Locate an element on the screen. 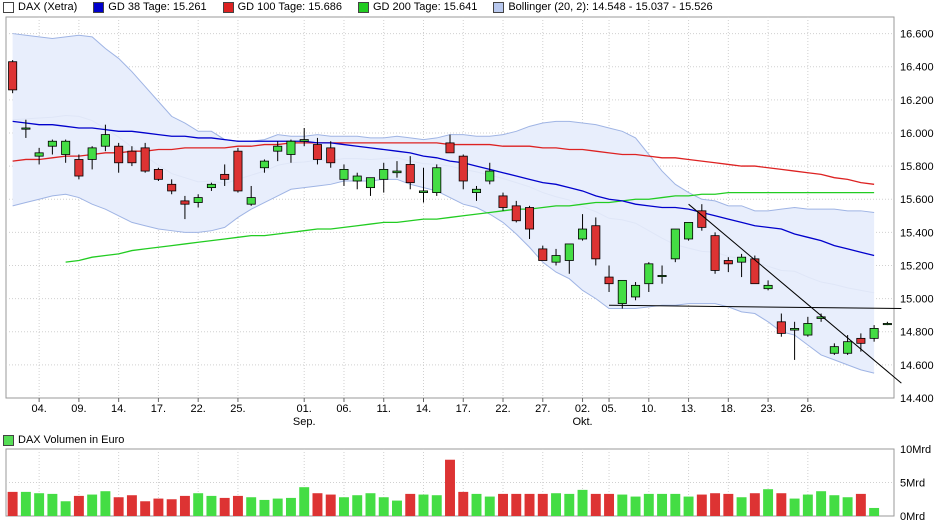  x-tick-label: 06. is located at coordinates (343, 409).